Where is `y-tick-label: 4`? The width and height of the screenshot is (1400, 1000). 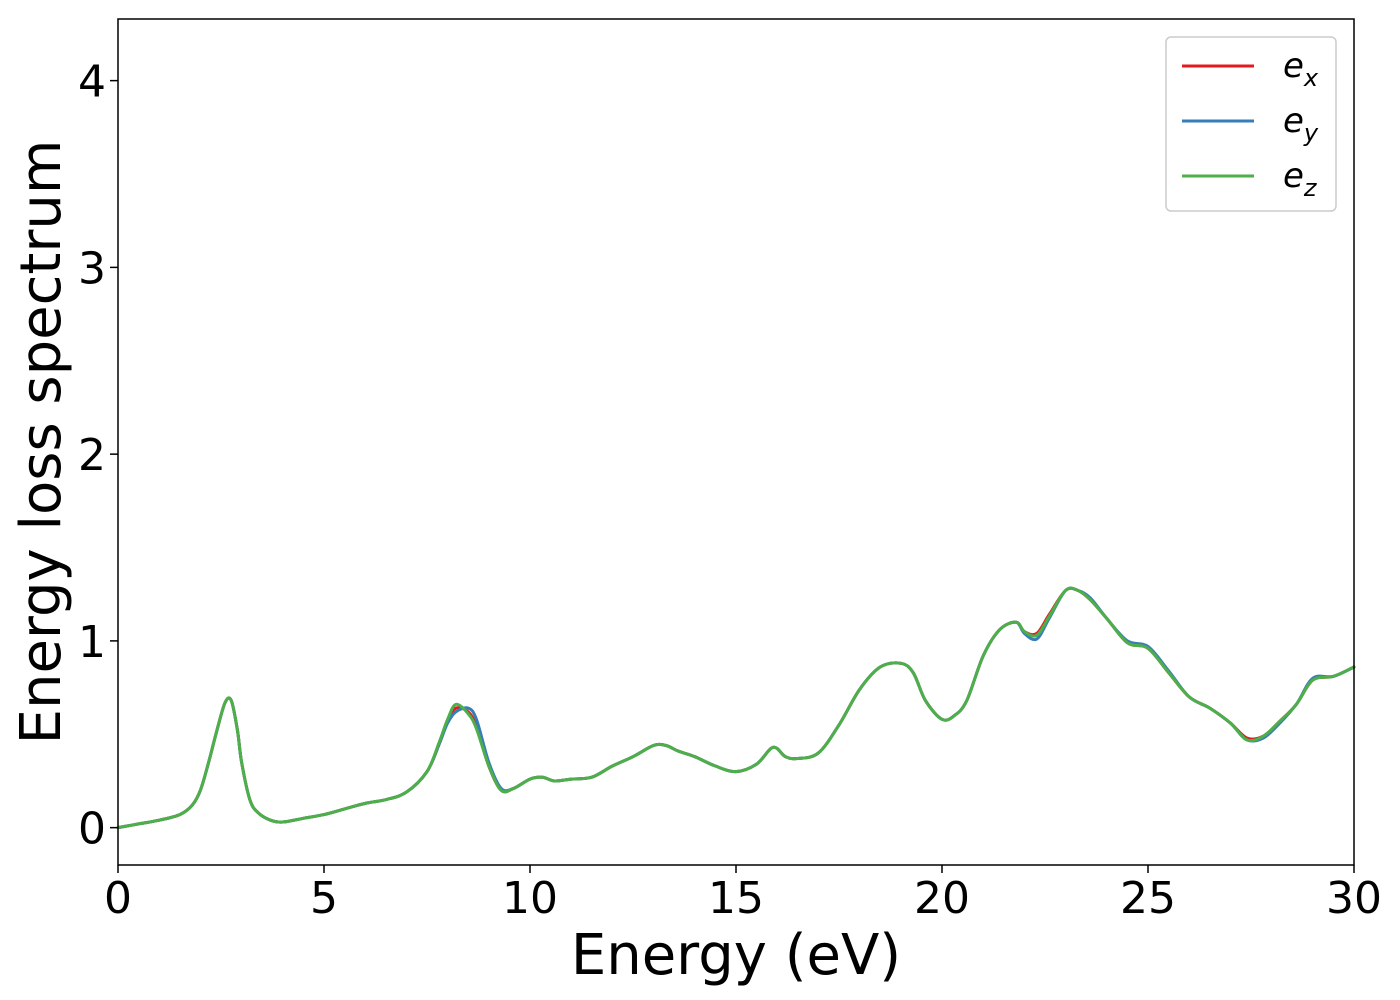
y-tick-label: 4 is located at coordinates (92, 82).